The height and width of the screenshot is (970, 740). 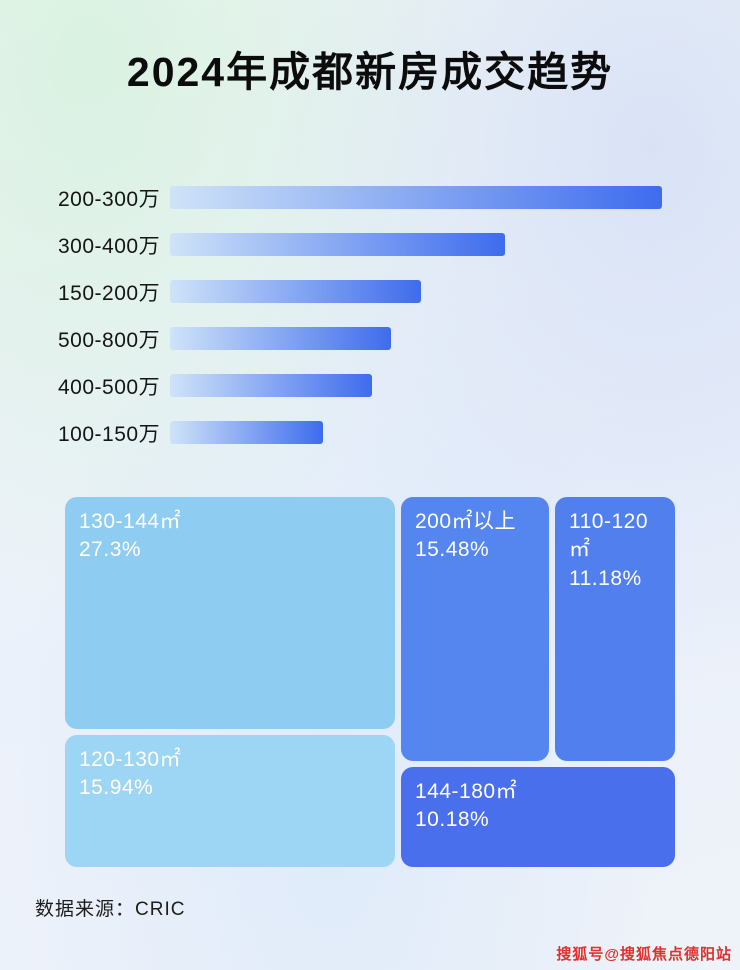 I want to click on bar-row: 100-150万, so click(x=360, y=433).